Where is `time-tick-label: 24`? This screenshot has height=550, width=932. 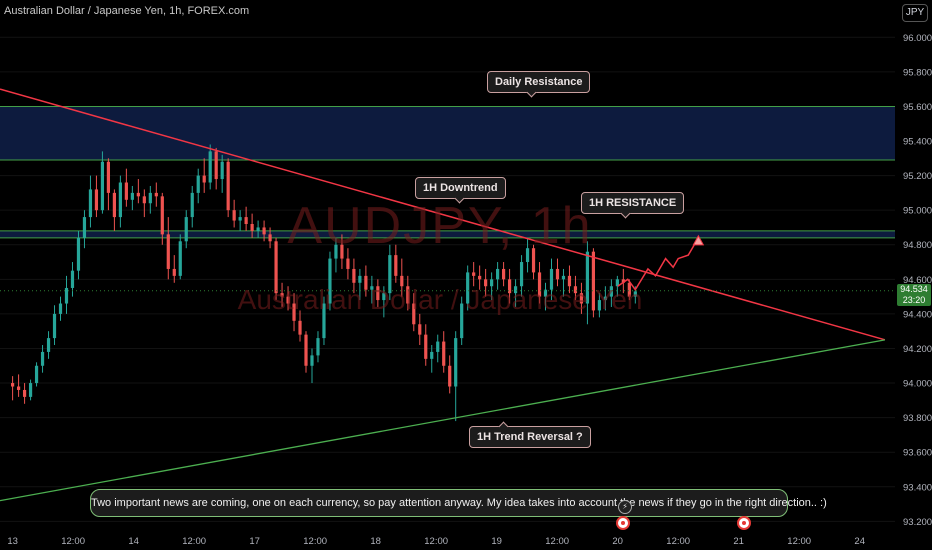 time-tick-label: 24 is located at coordinates (859, 541).